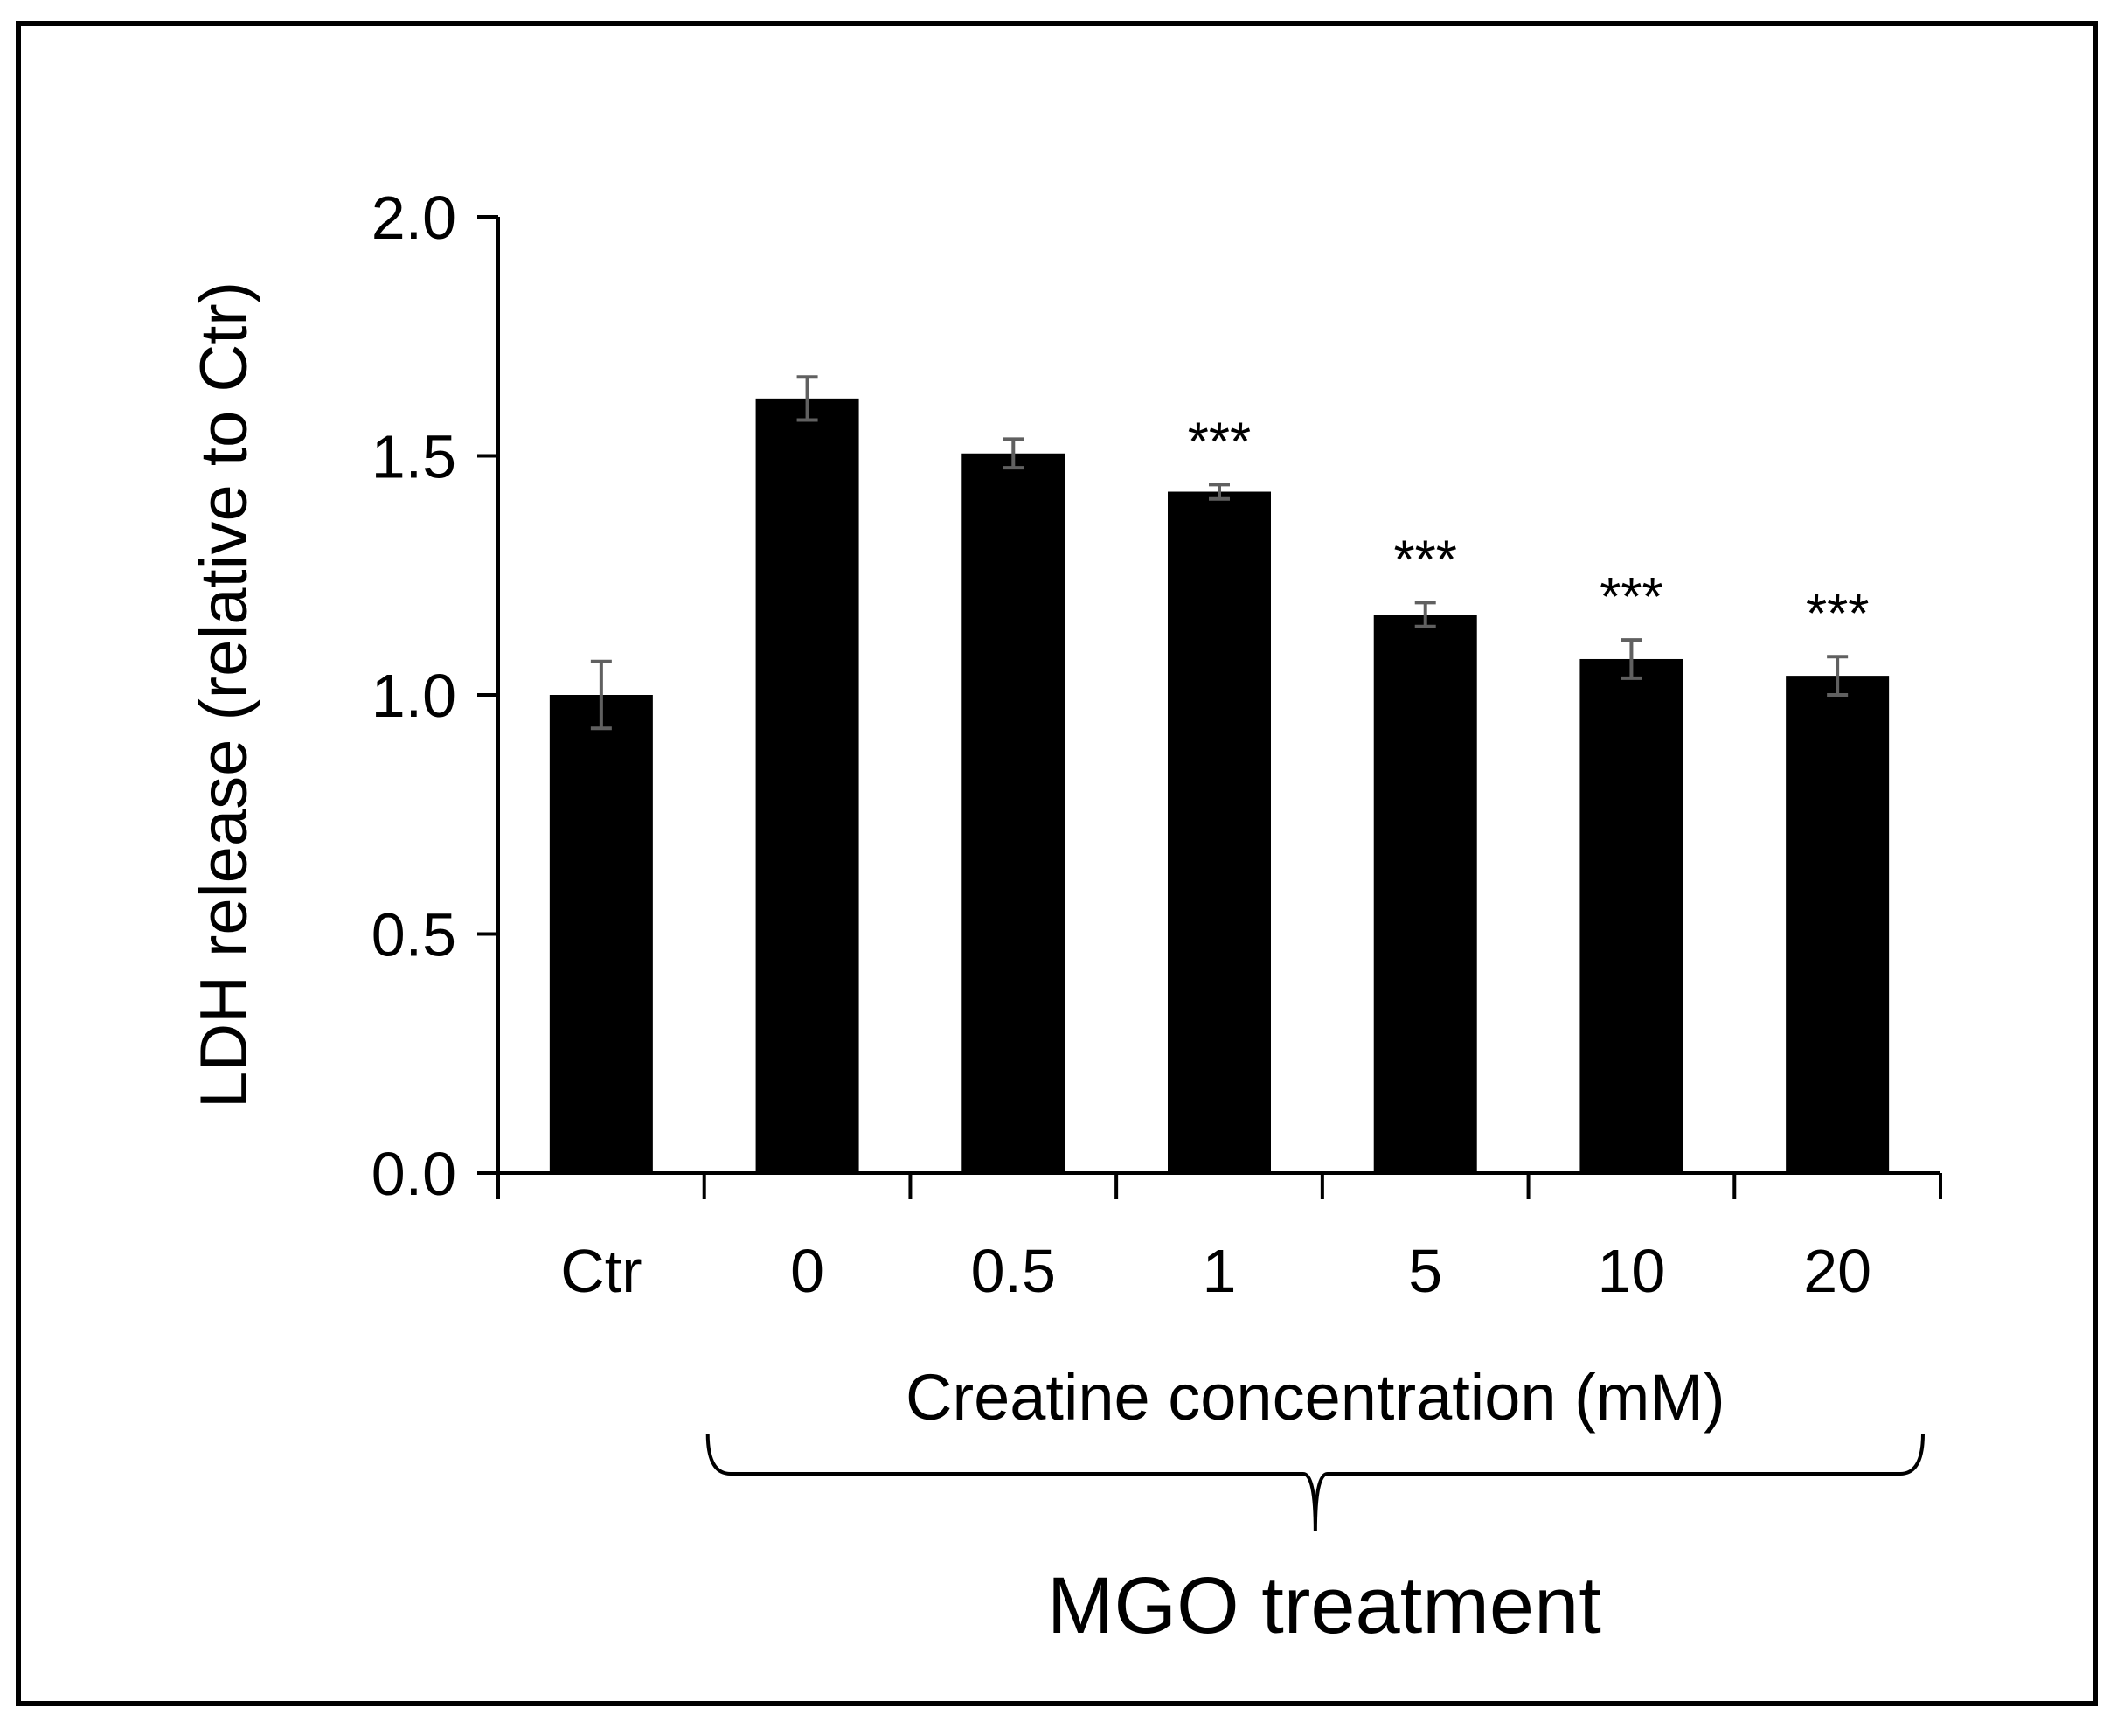 This screenshot has width=2124, height=1736. Describe the element at coordinates (224, 694) in the screenshot. I see `y-axis-label: LDH release (relative to Ctr)` at that location.